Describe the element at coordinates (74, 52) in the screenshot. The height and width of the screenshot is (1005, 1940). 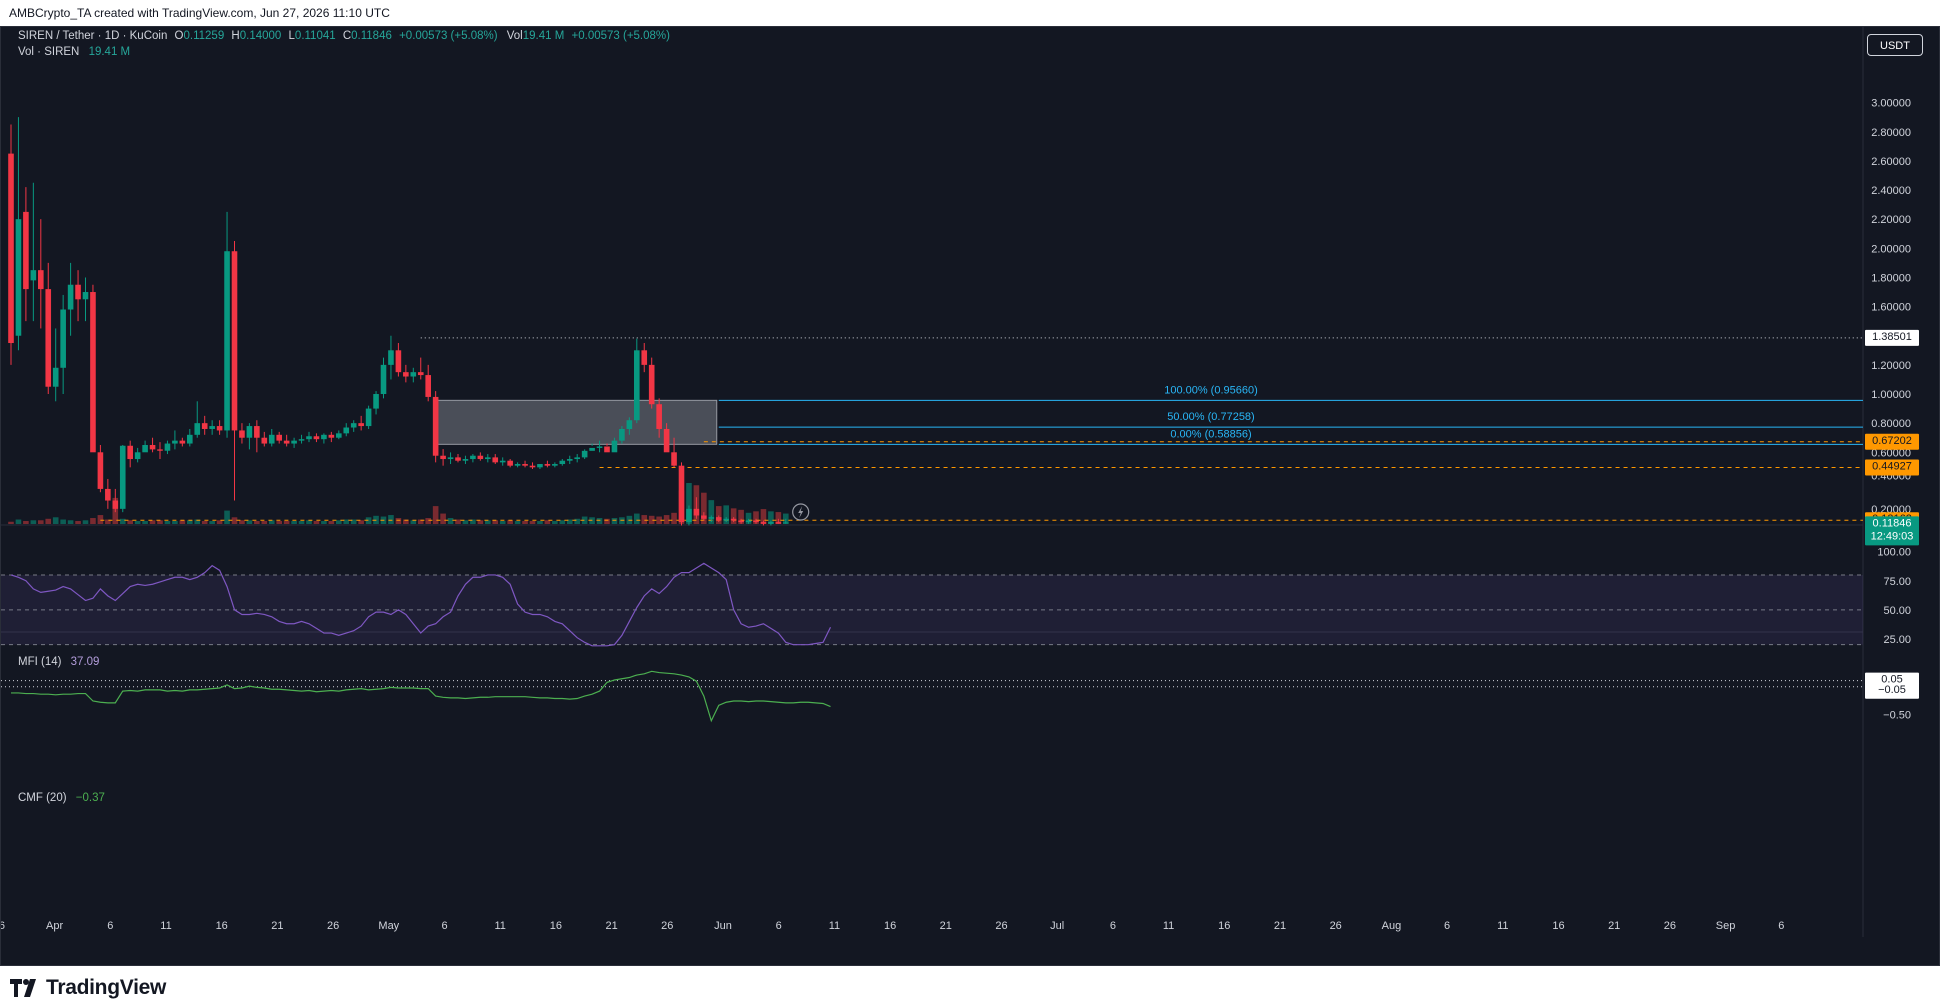
I see `volume-legend: Vol · SIREN 19.41 M` at that location.